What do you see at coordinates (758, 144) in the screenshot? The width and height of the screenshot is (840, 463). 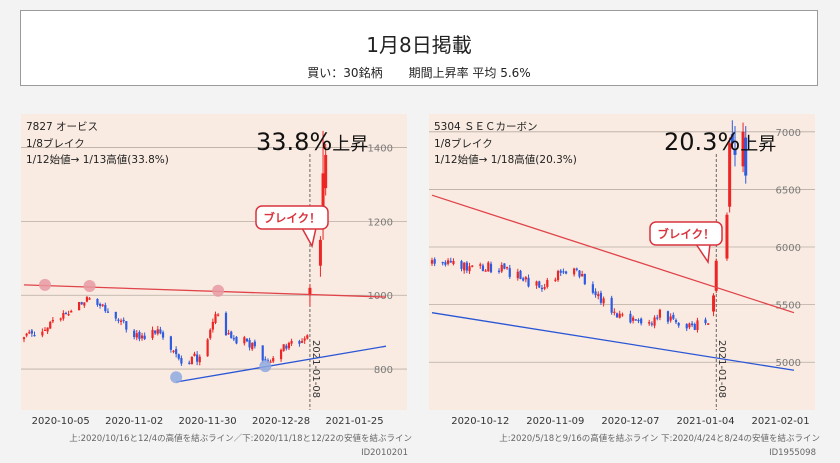 I see `rise-suffix: 上昇` at bounding box center [758, 144].